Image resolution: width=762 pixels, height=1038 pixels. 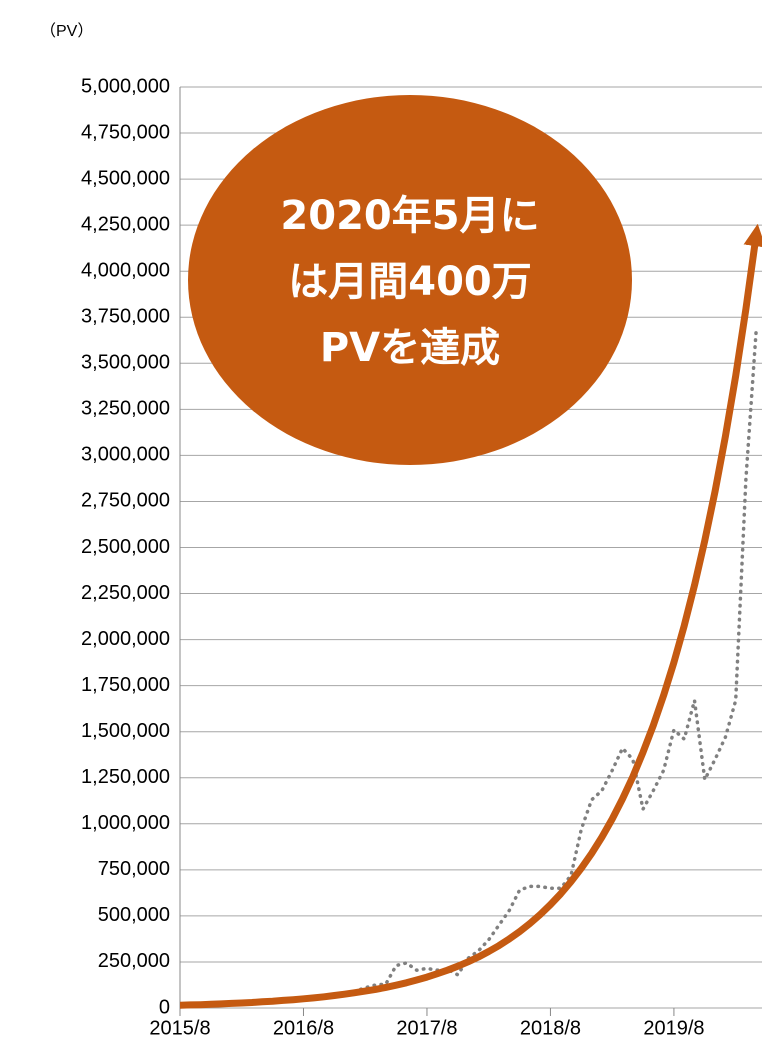 What do you see at coordinates (134, 869) in the screenshot?
I see `y-tick-label: 750,000` at bounding box center [134, 869].